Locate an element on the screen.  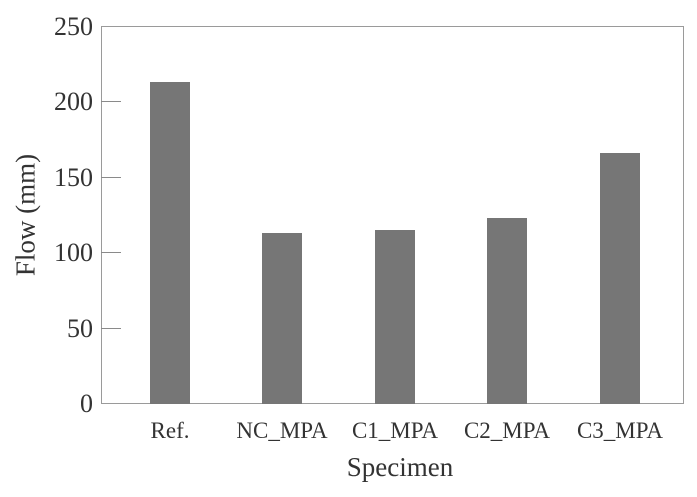
bar-nc-mpa is located at coordinates (282, 318).